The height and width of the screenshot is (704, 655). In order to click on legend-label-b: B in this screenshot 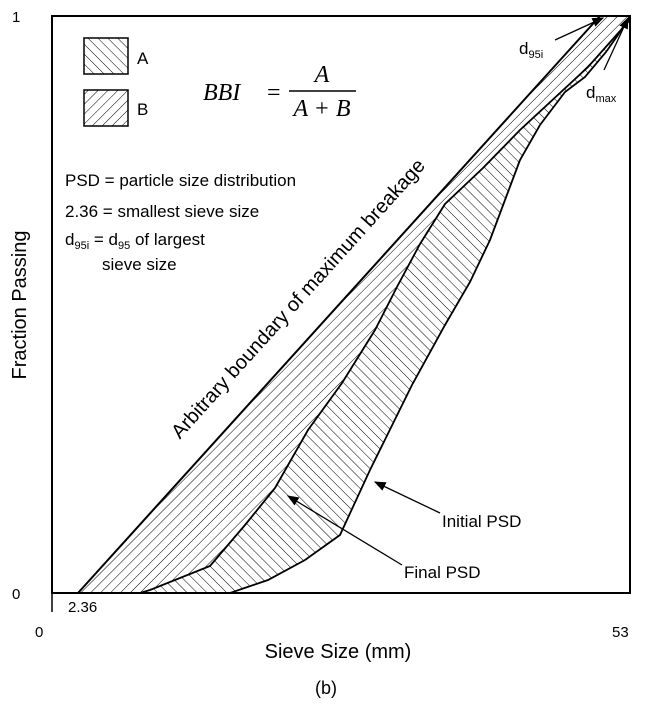, I will do `click(142, 109)`.